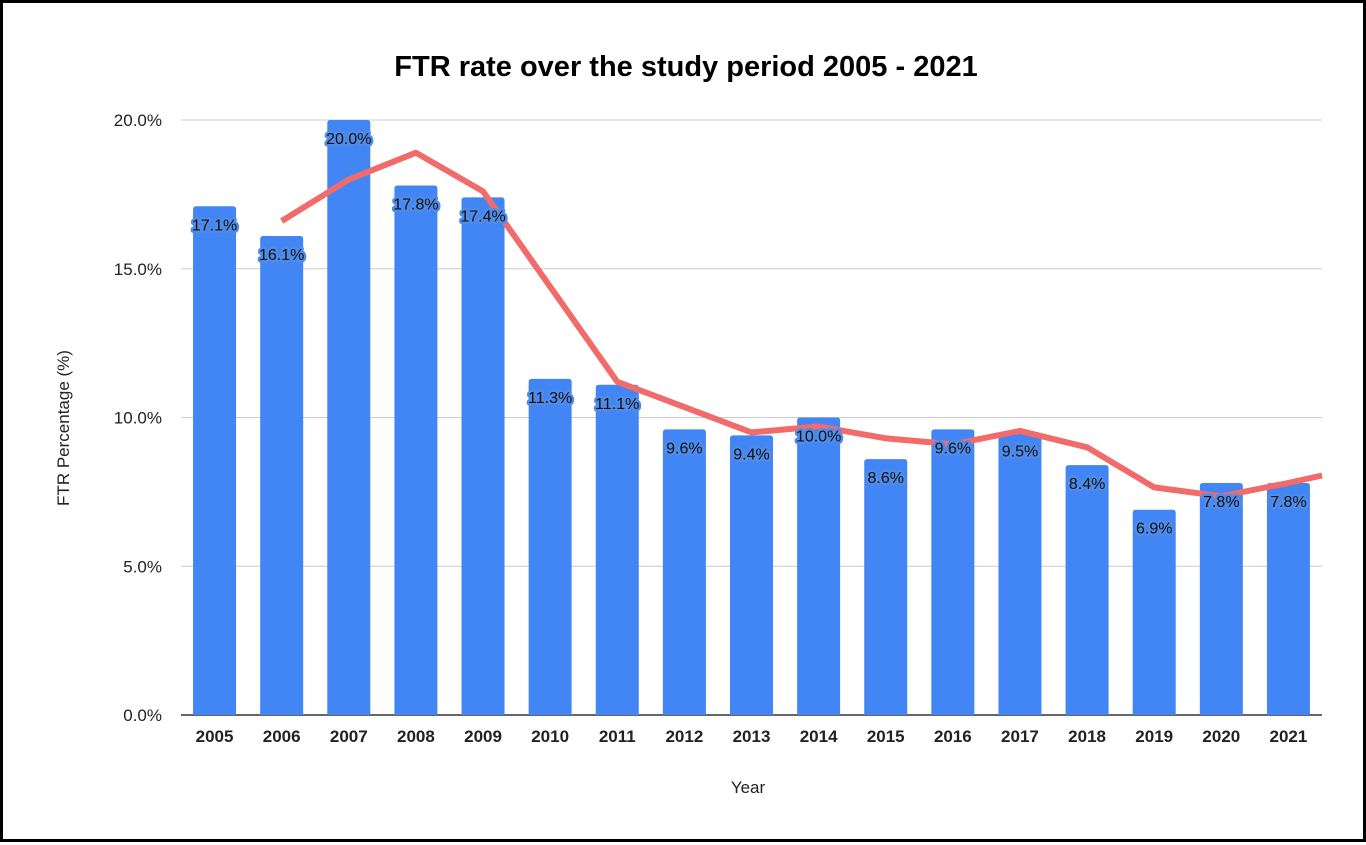  Describe the element at coordinates (215, 460) in the screenshot. I see `bar-2005` at that location.